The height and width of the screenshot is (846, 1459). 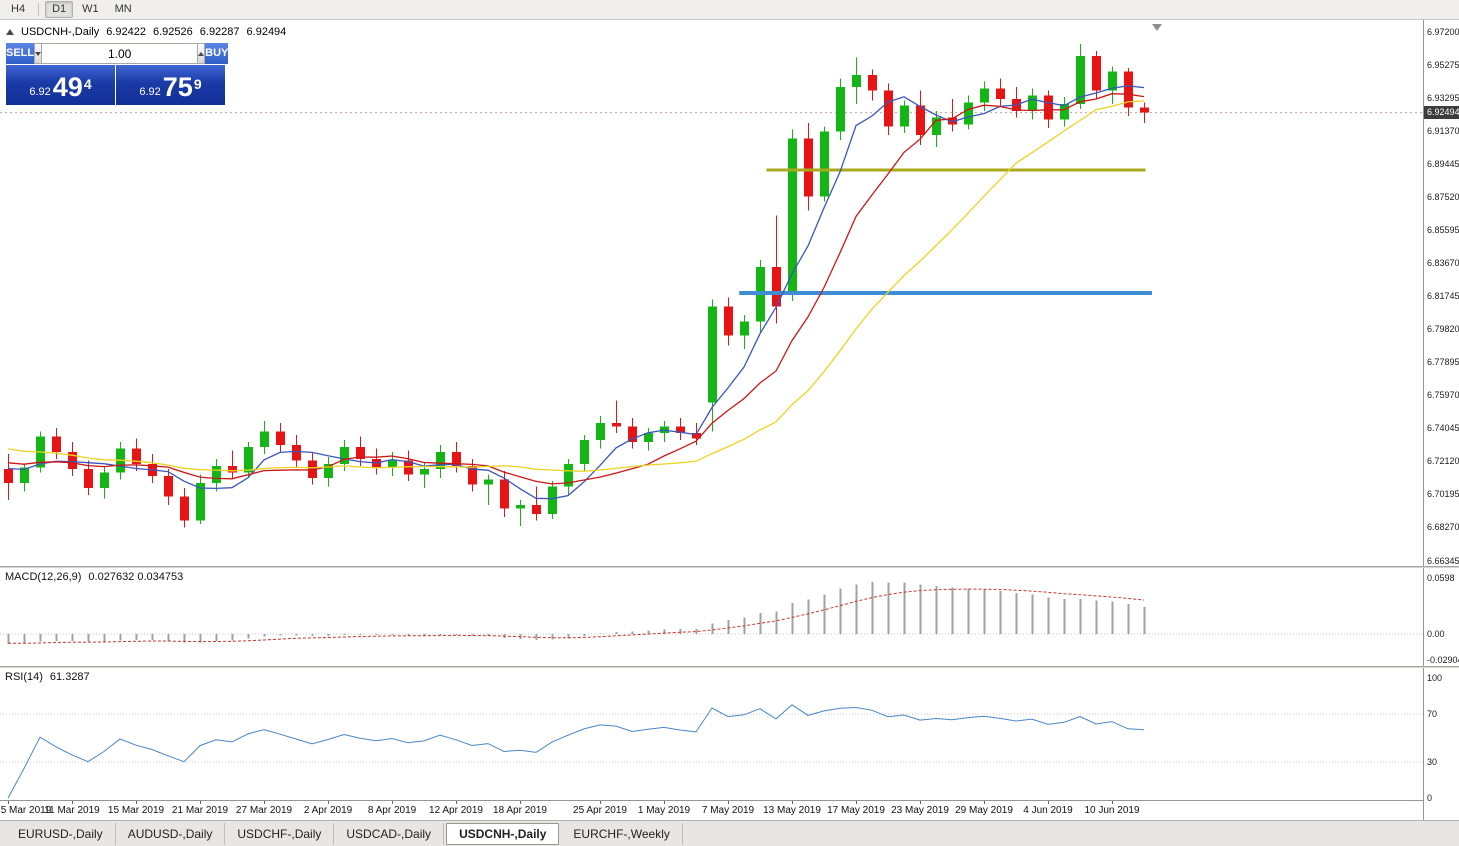 I want to click on chart-shift-icon, so click(x=1157, y=27).